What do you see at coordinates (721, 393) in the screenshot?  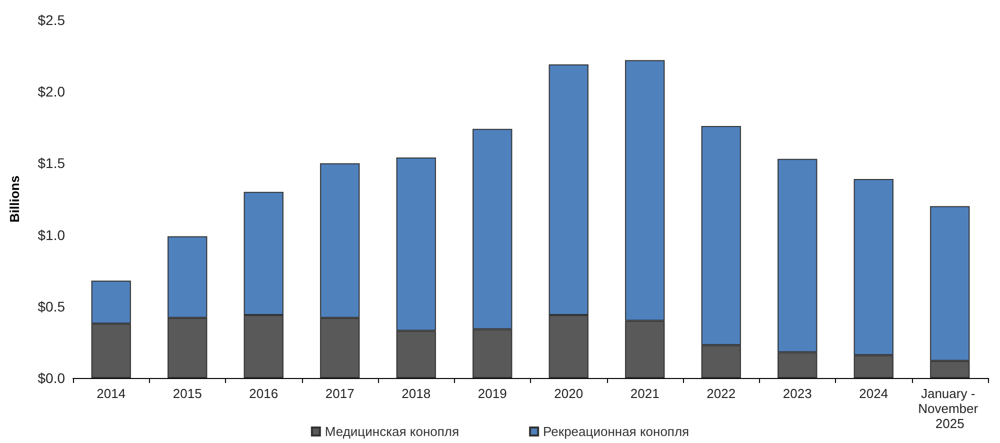 I see `x-tick-label: 2022` at bounding box center [721, 393].